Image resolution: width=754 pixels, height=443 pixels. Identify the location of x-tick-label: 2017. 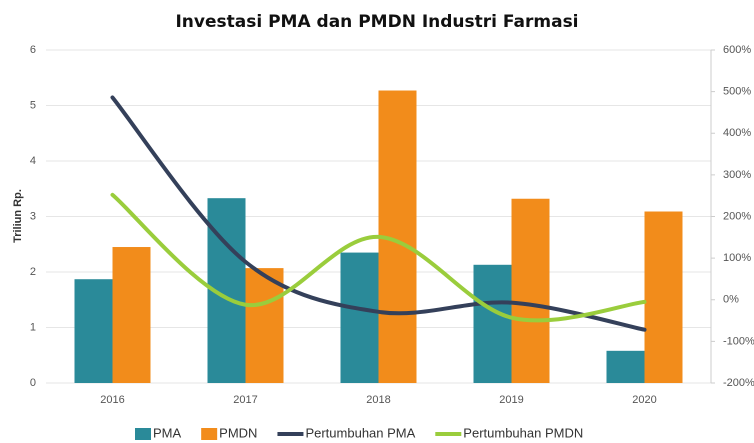
(245, 400).